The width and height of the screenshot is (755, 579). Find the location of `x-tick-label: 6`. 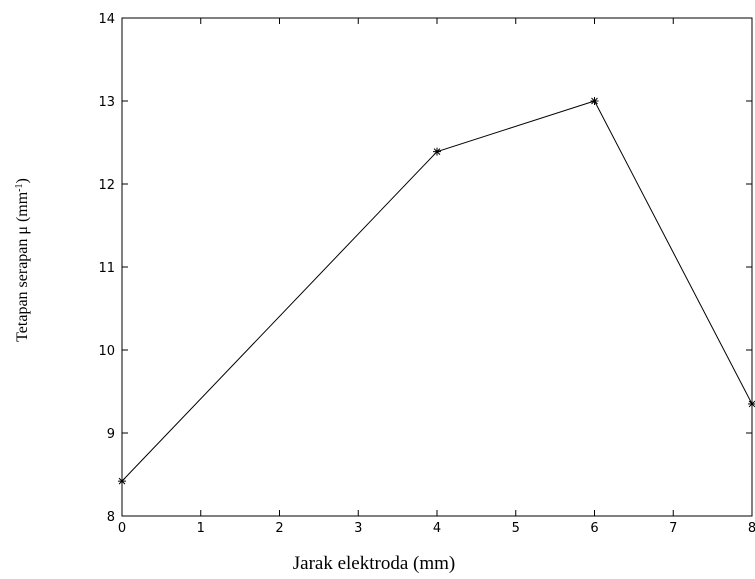

x-tick-label: 6 is located at coordinates (594, 528).